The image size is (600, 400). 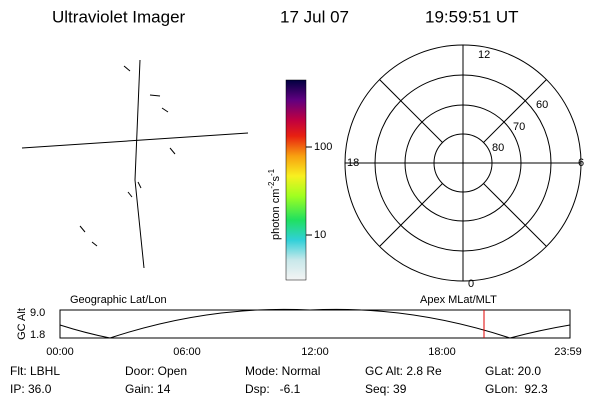 What do you see at coordinates (471, 284) in the screenshot?
I see `mlt-label: 0` at bounding box center [471, 284].